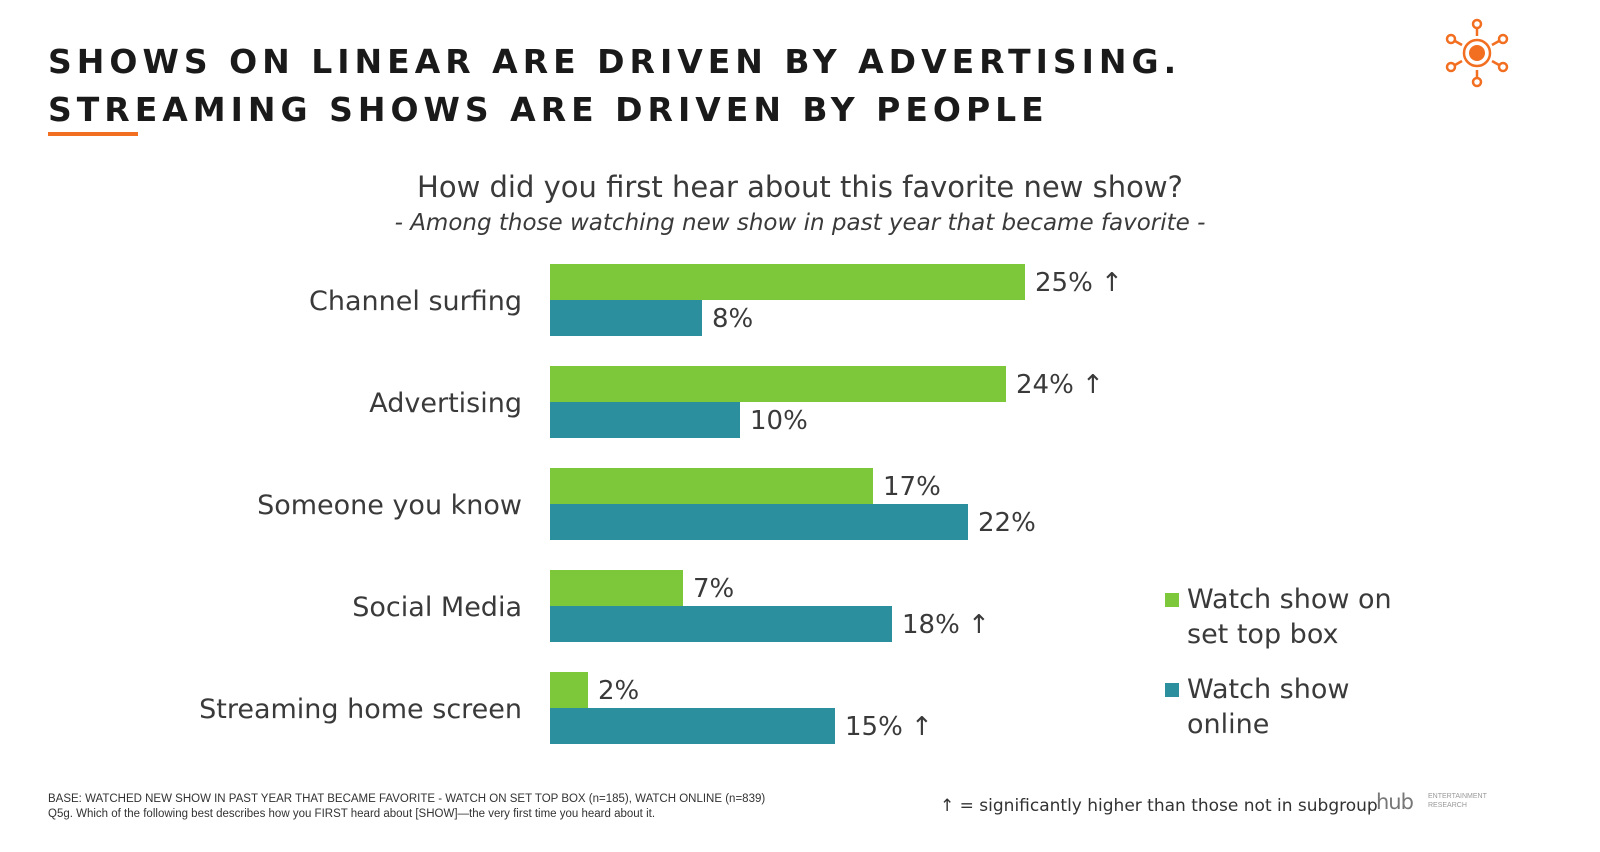 This screenshot has width=1600, height=852. Describe the element at coordinates (889, 727) in the screenshot. I see `data-label: 15% ↑` at that location.